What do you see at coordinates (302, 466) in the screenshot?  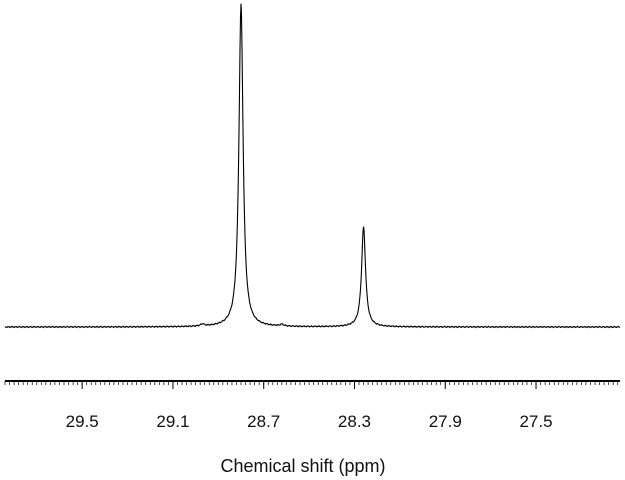 I see `x-axis-title: Chemical shift (ppm)` at bounding box center [302, 466].